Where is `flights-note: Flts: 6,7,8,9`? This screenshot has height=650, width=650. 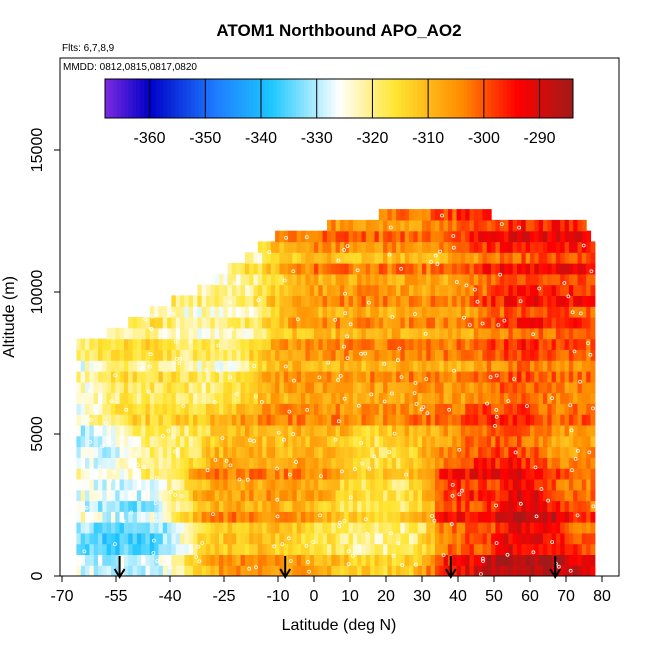
flights-note: Flts: 6,7,8,9 is located at coordinates (88, 48).